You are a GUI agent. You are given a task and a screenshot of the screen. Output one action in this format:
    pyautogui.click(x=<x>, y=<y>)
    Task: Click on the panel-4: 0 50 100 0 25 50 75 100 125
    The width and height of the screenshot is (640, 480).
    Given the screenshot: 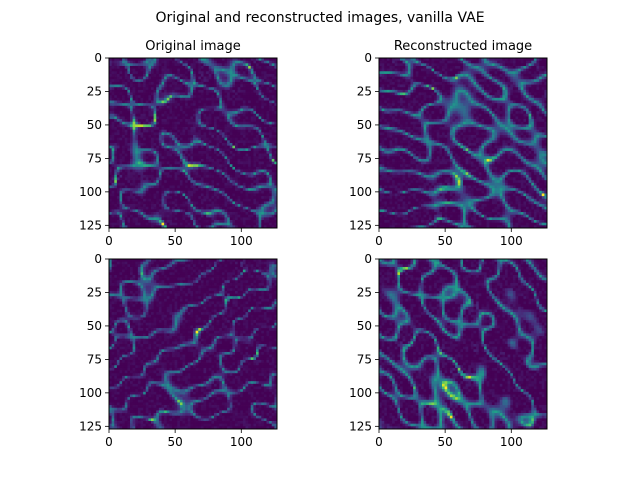 What is the action you would take?
    pyautogui.click(x=448, y=350)
    